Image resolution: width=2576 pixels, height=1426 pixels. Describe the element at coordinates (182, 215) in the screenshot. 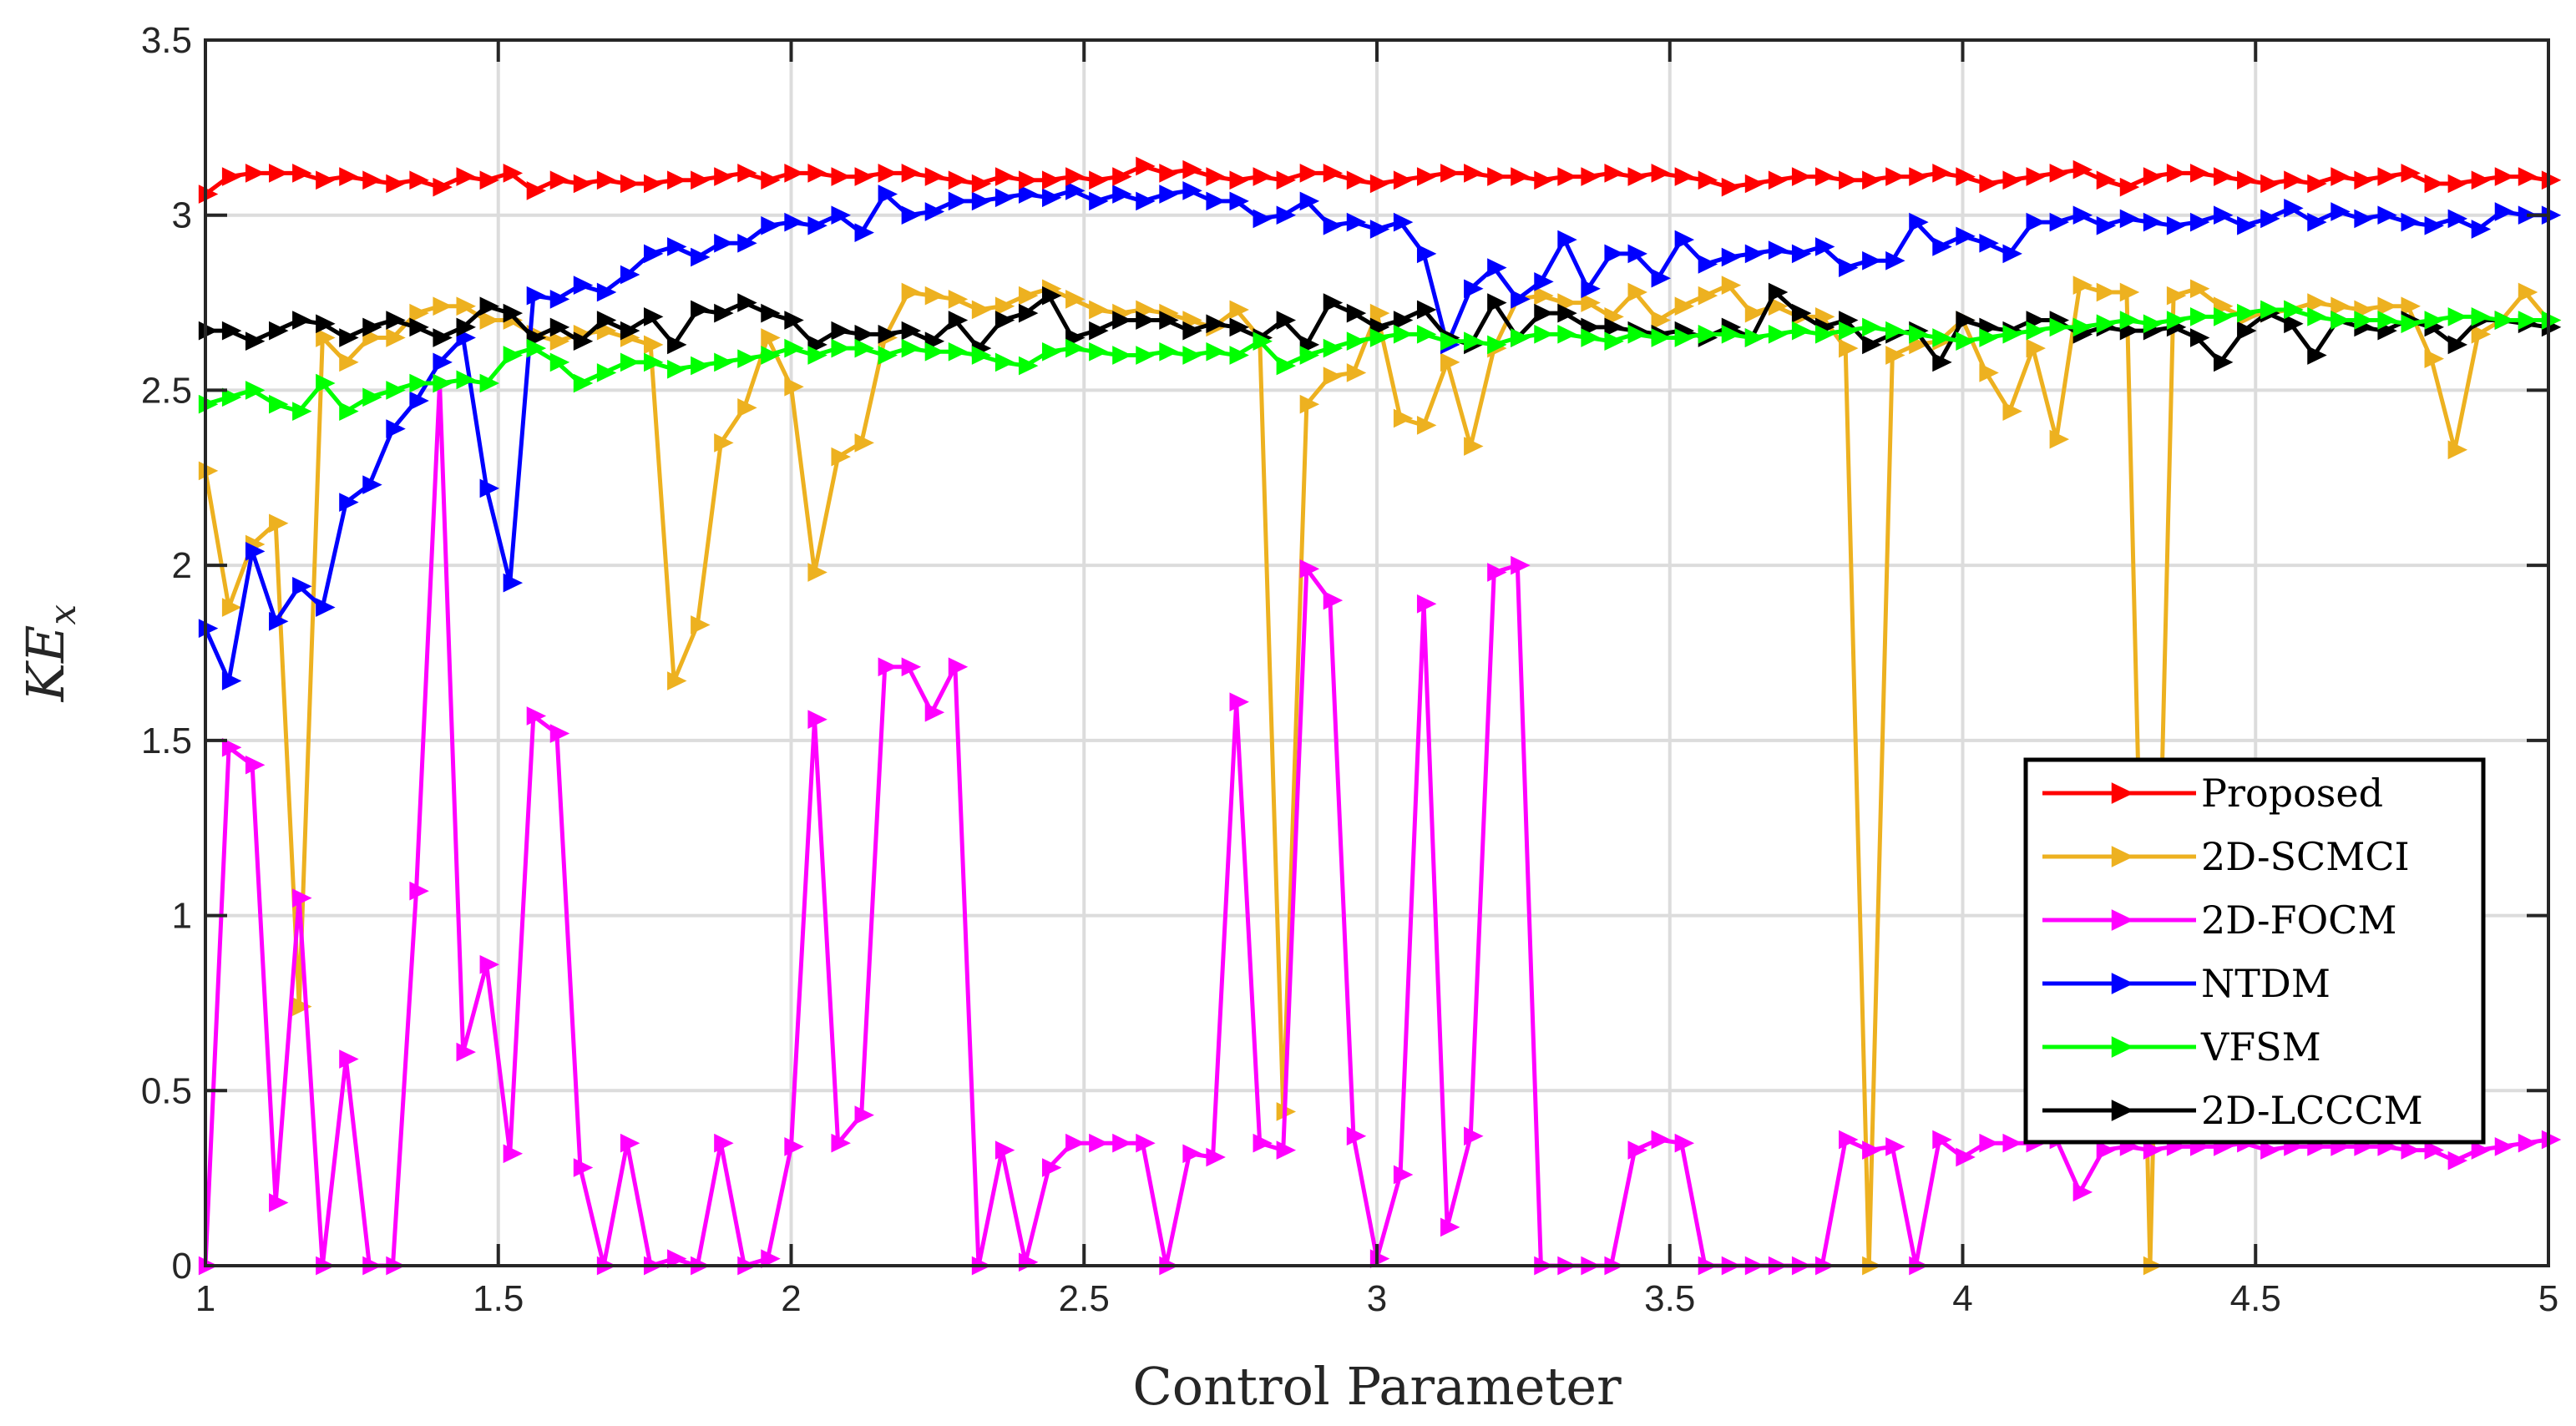

I see `y-tick-label: 3` at that location.